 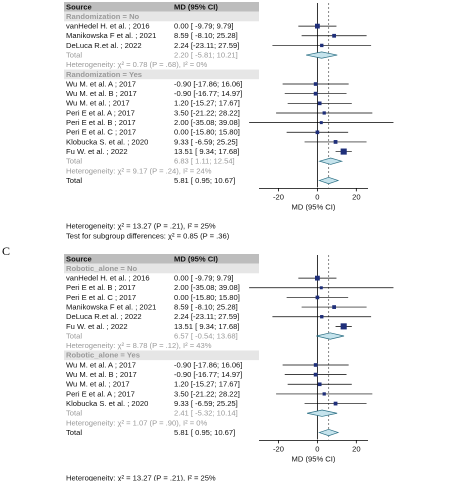 What do you see at coordinates (103, 355) in the screenshot?
I see `subgroup-label: Robotic_alone = Yes` at bounding box center [103, 355].